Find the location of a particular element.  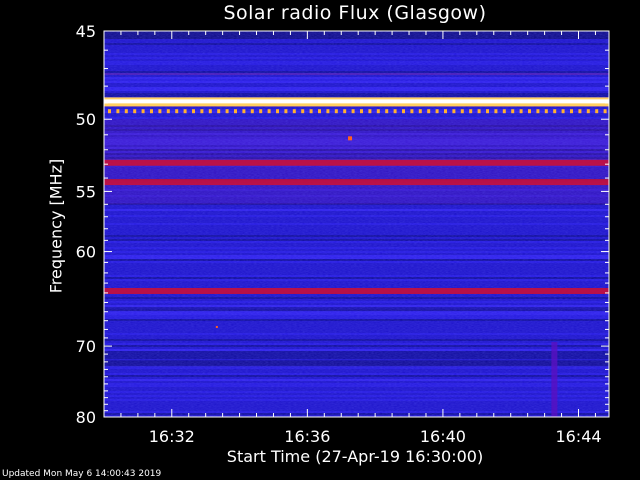

y-tick-70: 70 is located at coordinates (342, 346).